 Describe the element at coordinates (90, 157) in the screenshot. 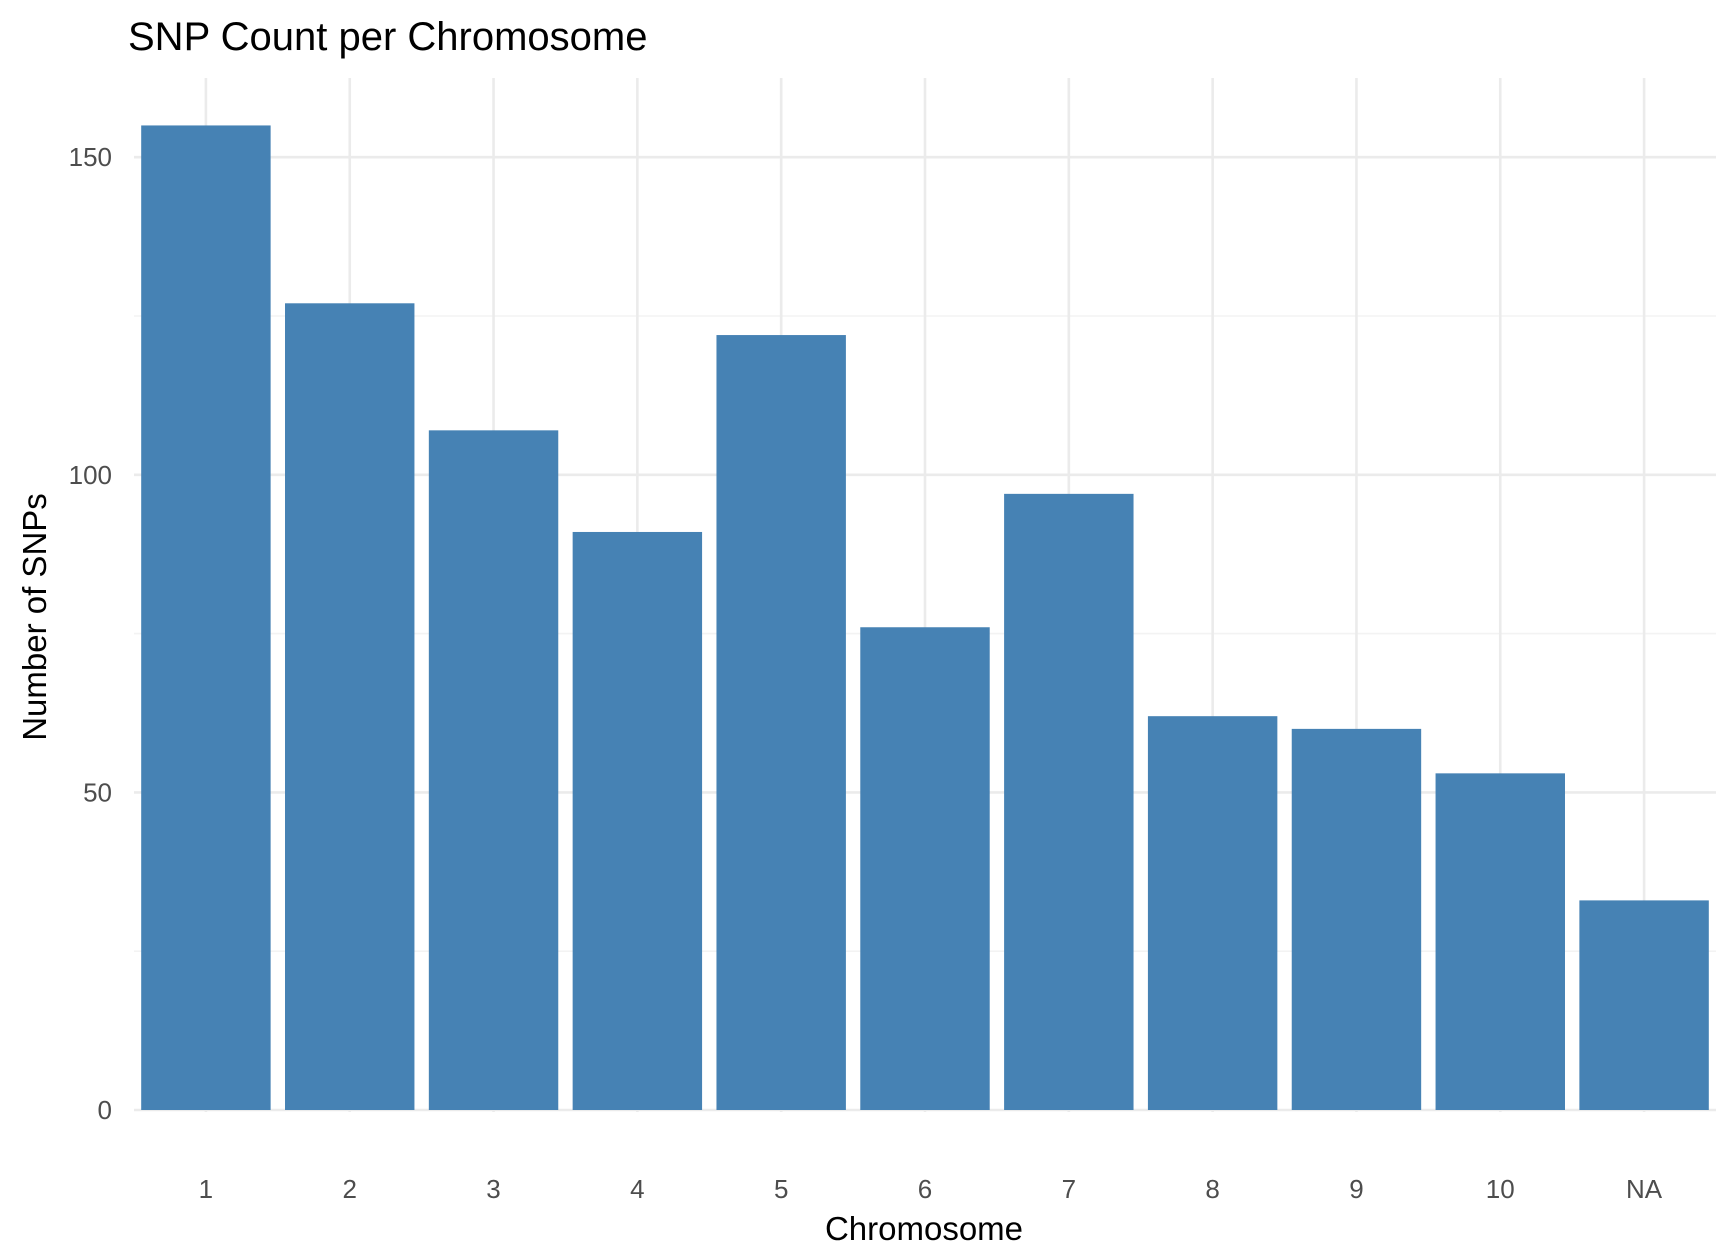

I see `y-tick-label: 150` at that location.